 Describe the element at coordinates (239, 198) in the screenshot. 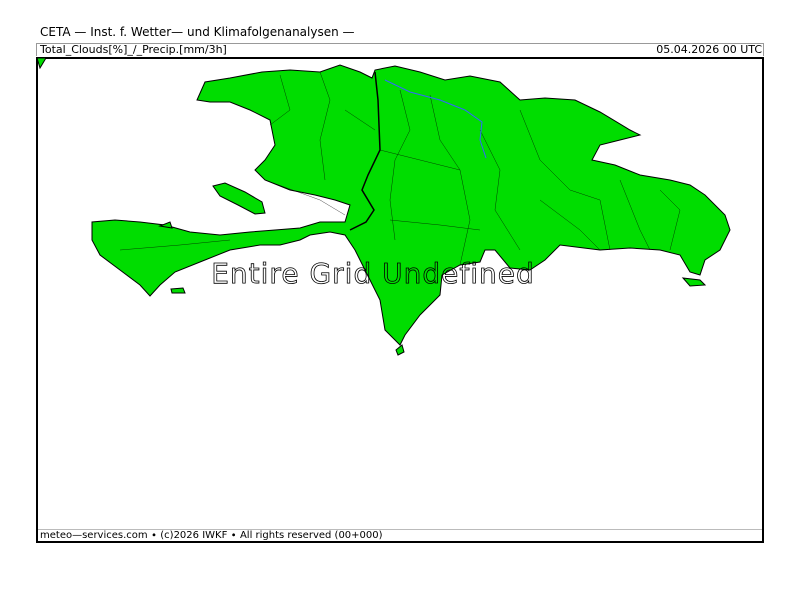

I see `gonave-island` at that location.